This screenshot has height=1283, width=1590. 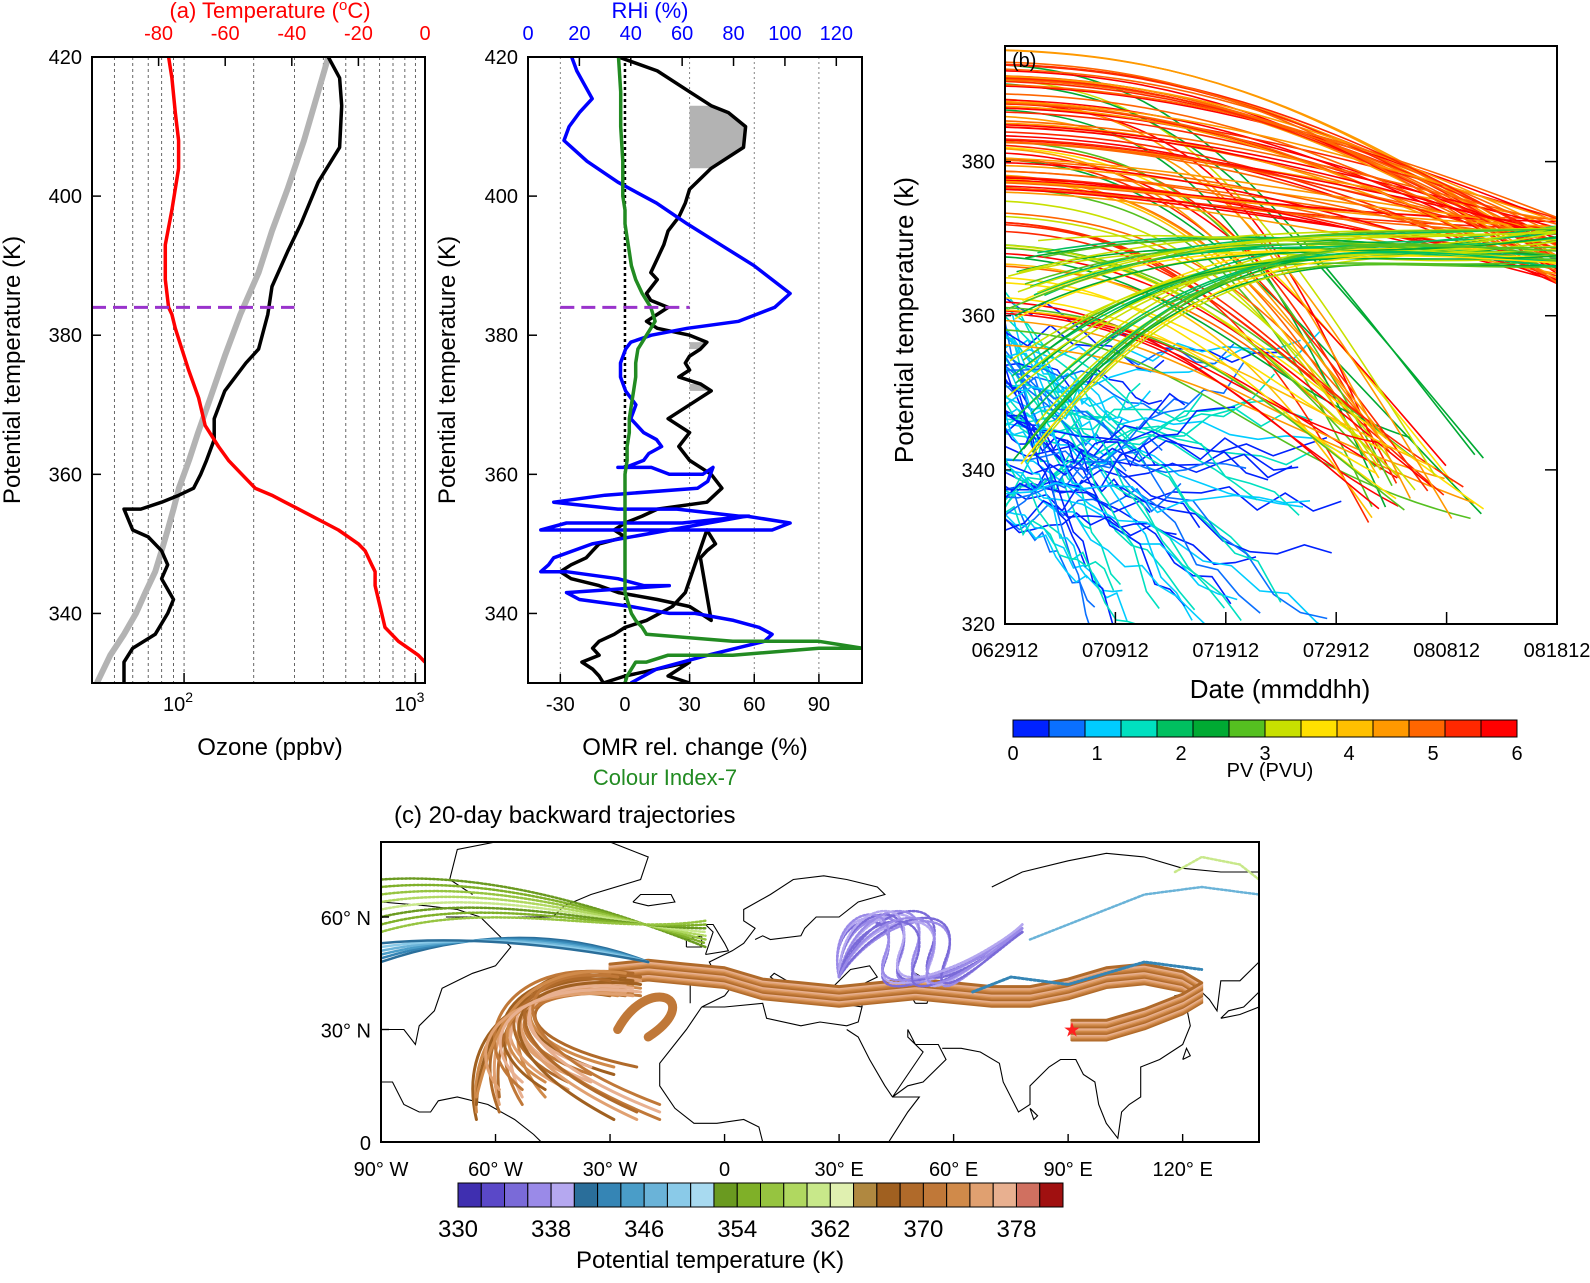 I want to click on rhi-tick-label: 100, so click(x=784, y=34).